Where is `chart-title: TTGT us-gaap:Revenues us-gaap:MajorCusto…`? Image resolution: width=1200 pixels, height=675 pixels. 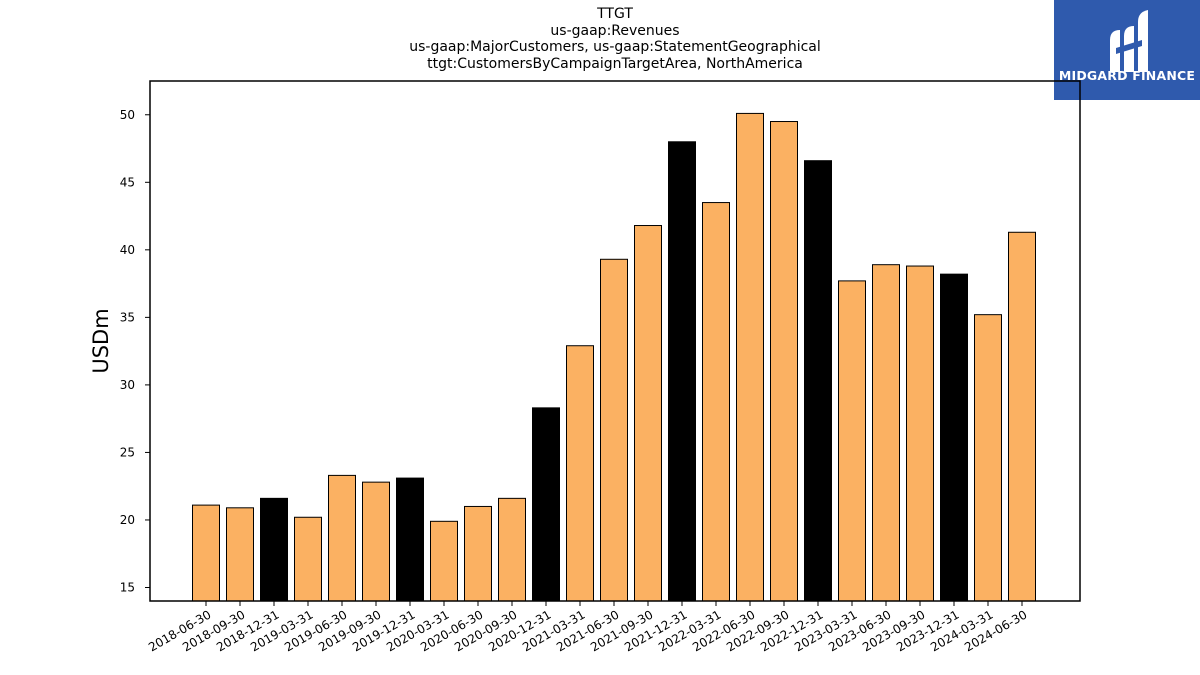
chart-title: TTGT us-gaap:Revenues us-gaap:MajorCusto… is located at coordinates (615, 39).